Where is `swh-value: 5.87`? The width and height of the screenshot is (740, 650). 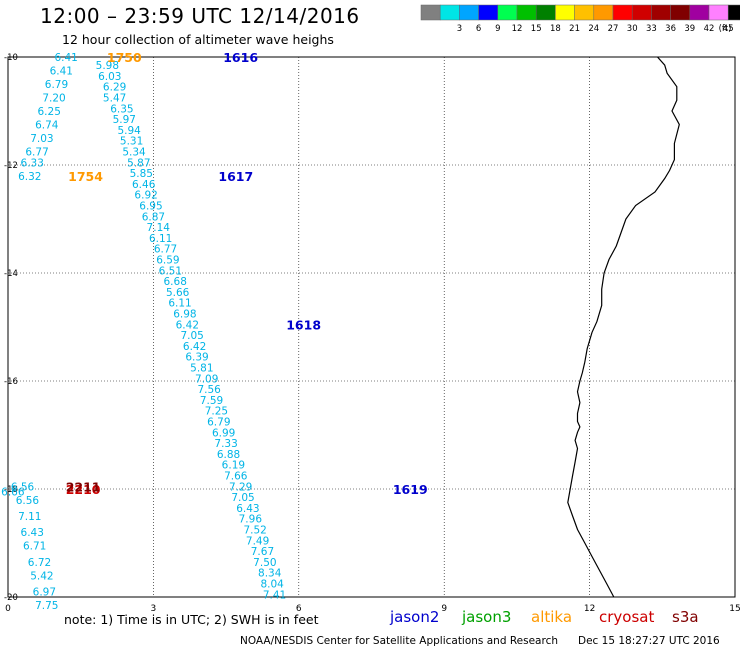
swh-value: 5.87 is located at coordinates (138, 163).